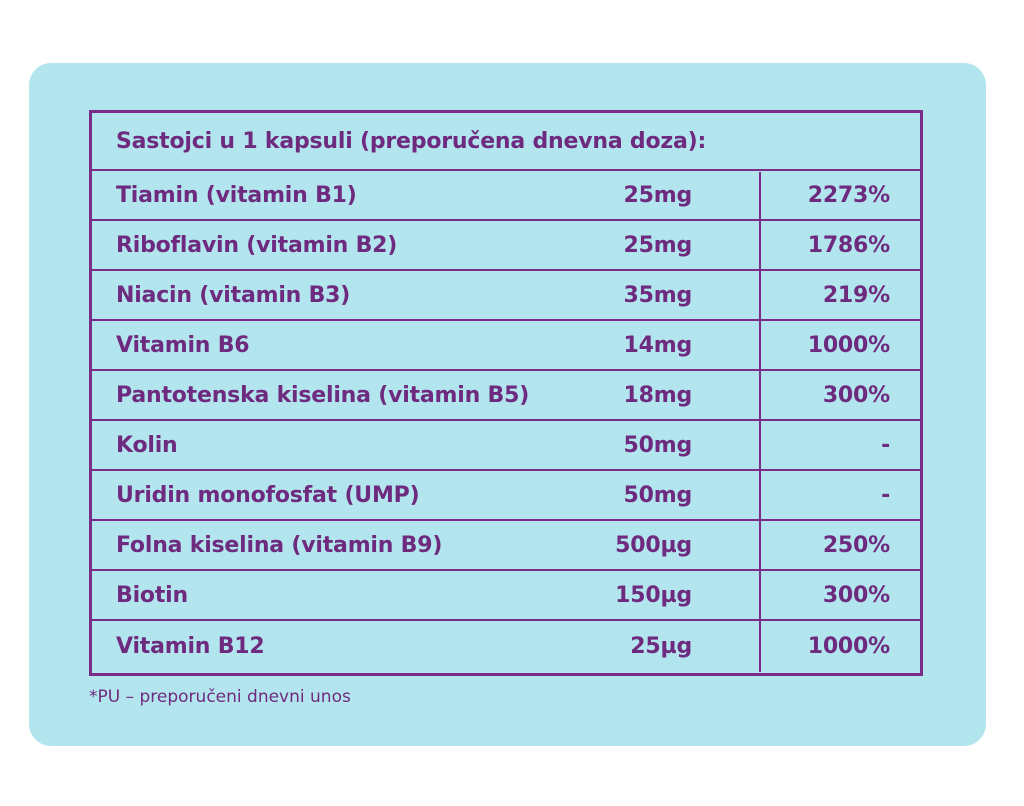 The width and height of the screenshot is (1024, 806). What do you see at coordinates (506, 446) in the screenshot?
I see `table-row: Kolin 50mg -` at bounding box center [506, 446].